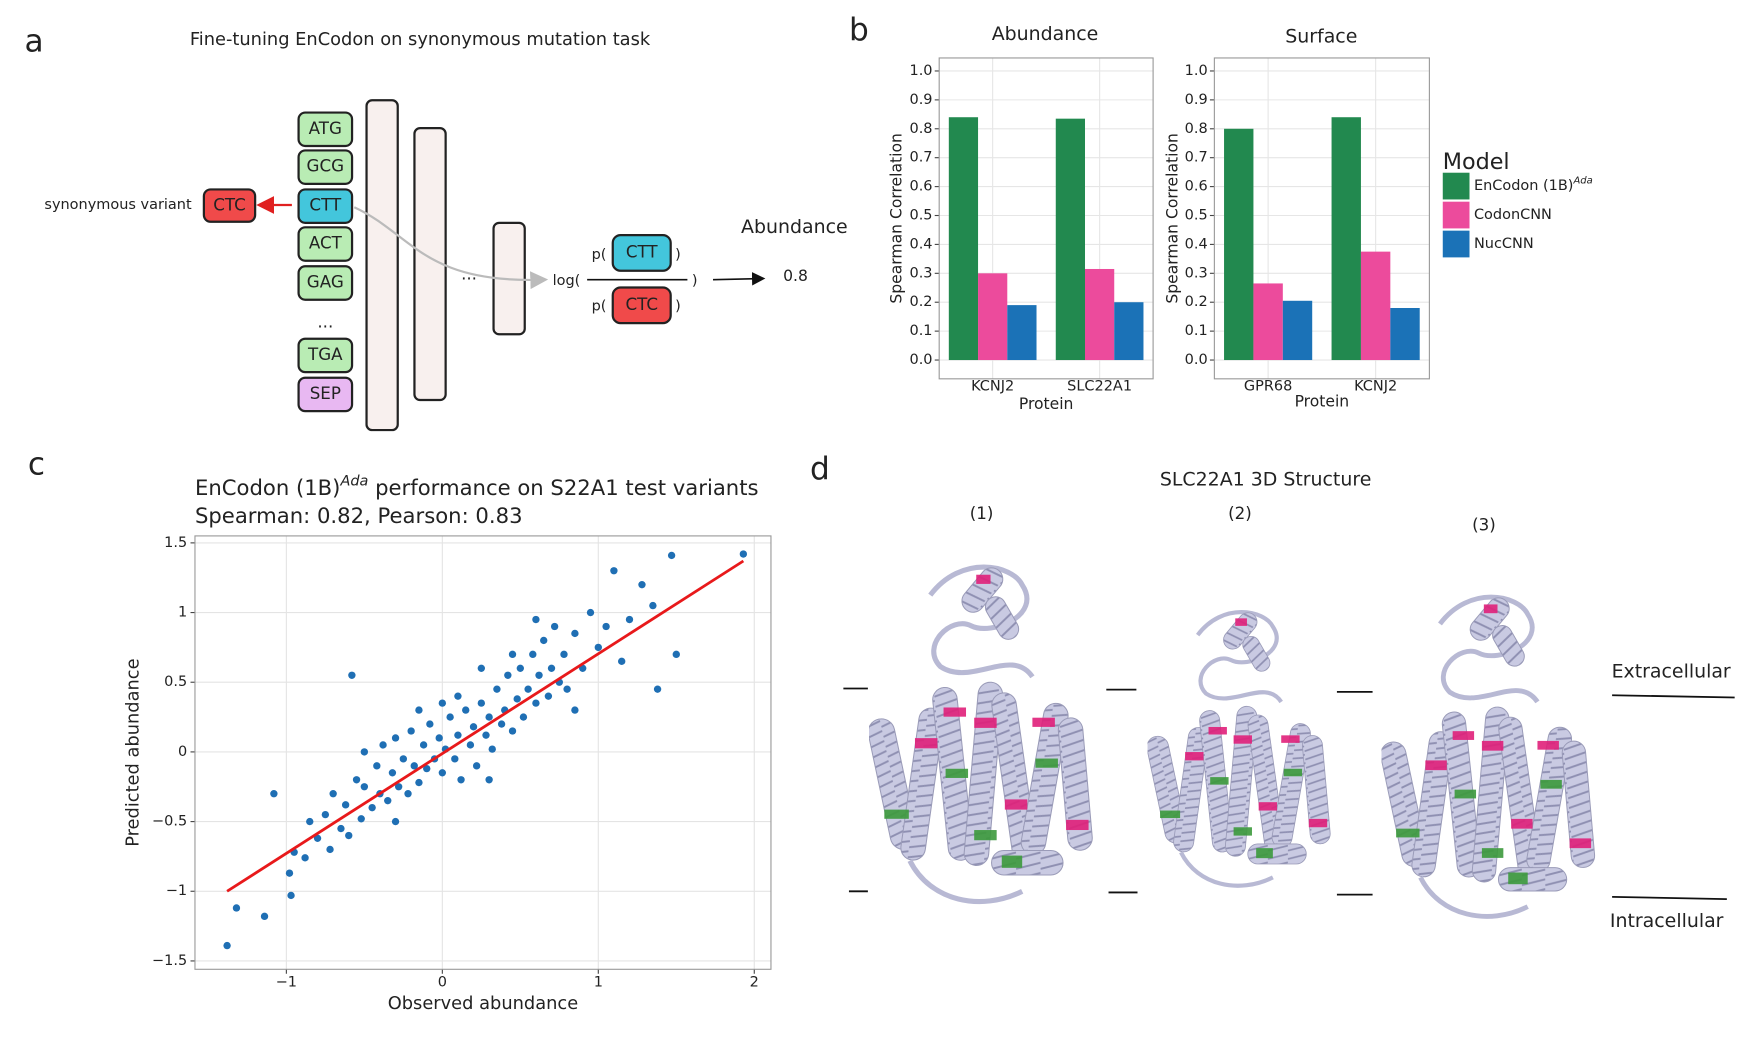 Image resolution: width=1738 pixels, height=1054 pixels. What do you see at coordinates (1196, 360) in the screenshot?
I see `y-tick-label: 0.0` at bounding box center [1196, 360].